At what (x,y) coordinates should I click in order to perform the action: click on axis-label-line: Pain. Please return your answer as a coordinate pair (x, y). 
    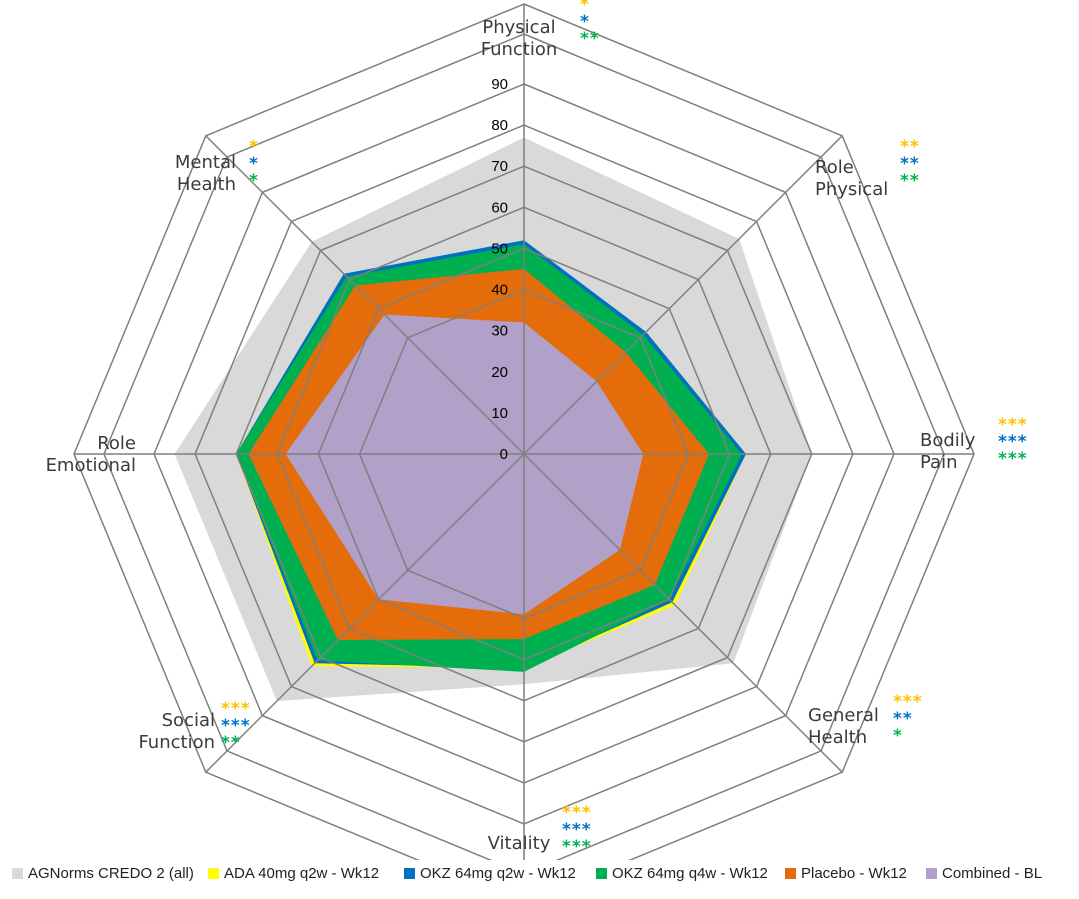
    Looking at the image, I should click on (939, 462).